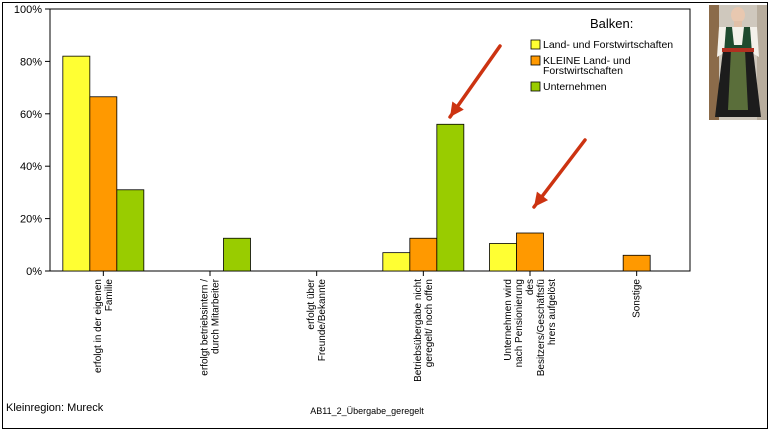  Describe the element at coordinates (575, 87) in the screenshot. I see `legend-label: Unternehmen` at that location.